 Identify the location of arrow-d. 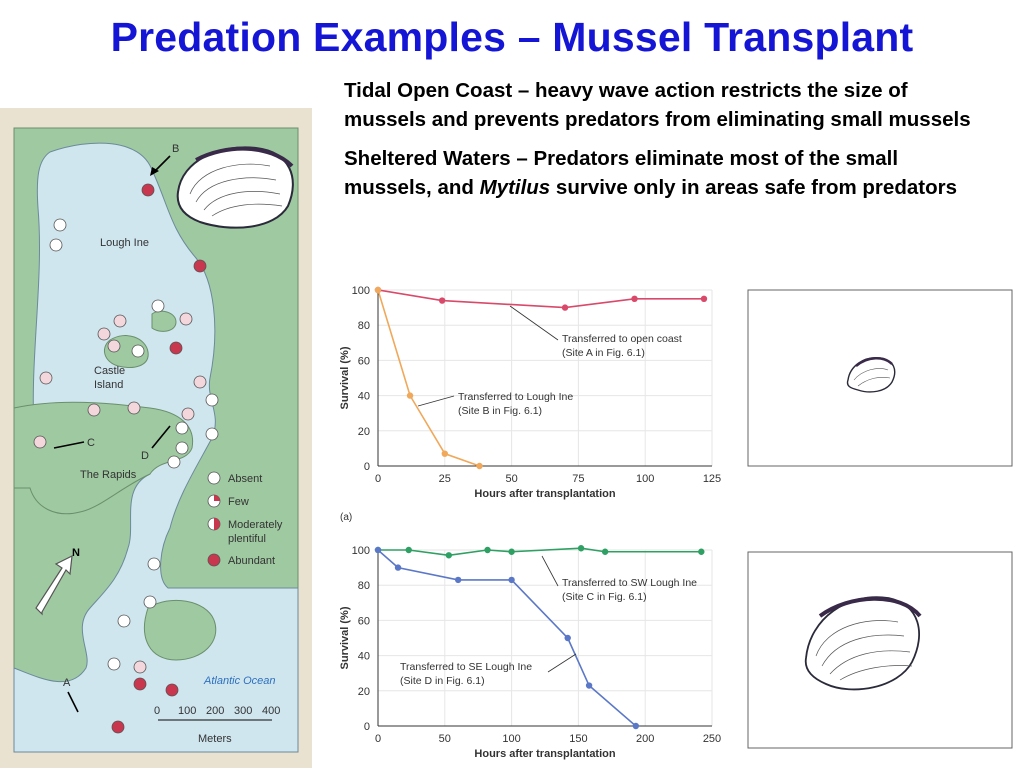
(161, 437).